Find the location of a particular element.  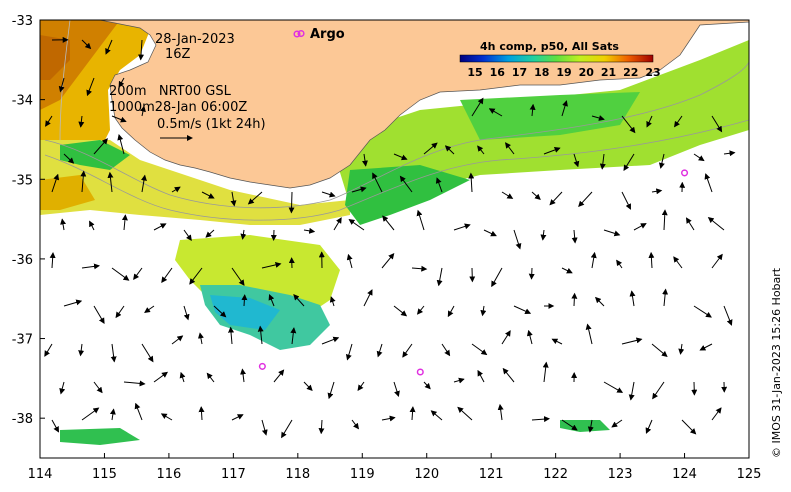

x-tick-label: 116 is located at coordinates (168, 474).